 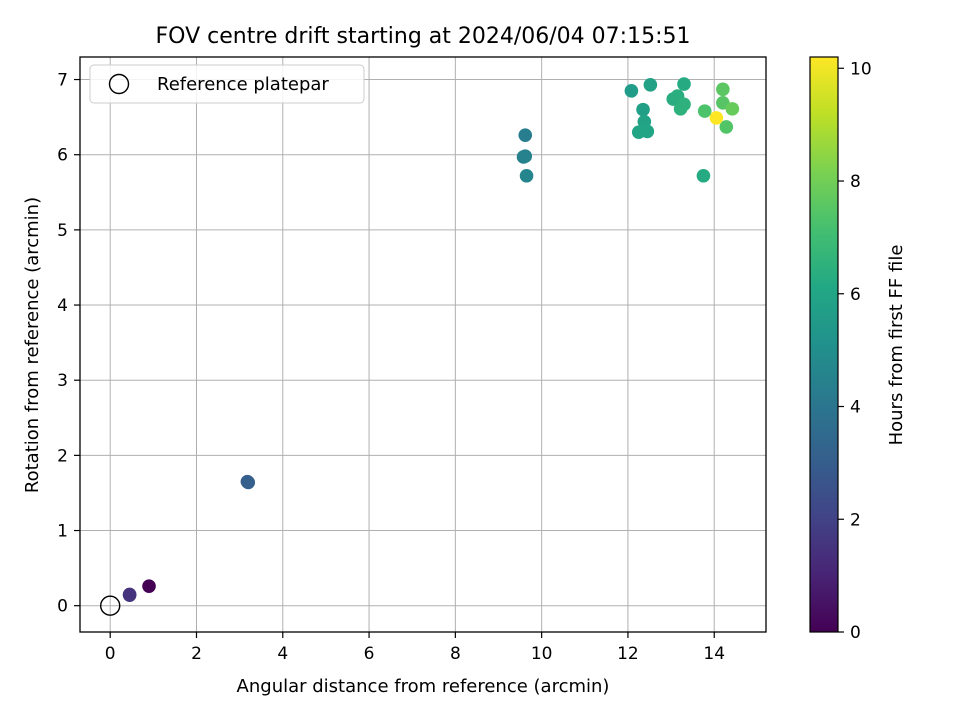 I want to click on y-tick-label: 6, so click(x=62, y=156).